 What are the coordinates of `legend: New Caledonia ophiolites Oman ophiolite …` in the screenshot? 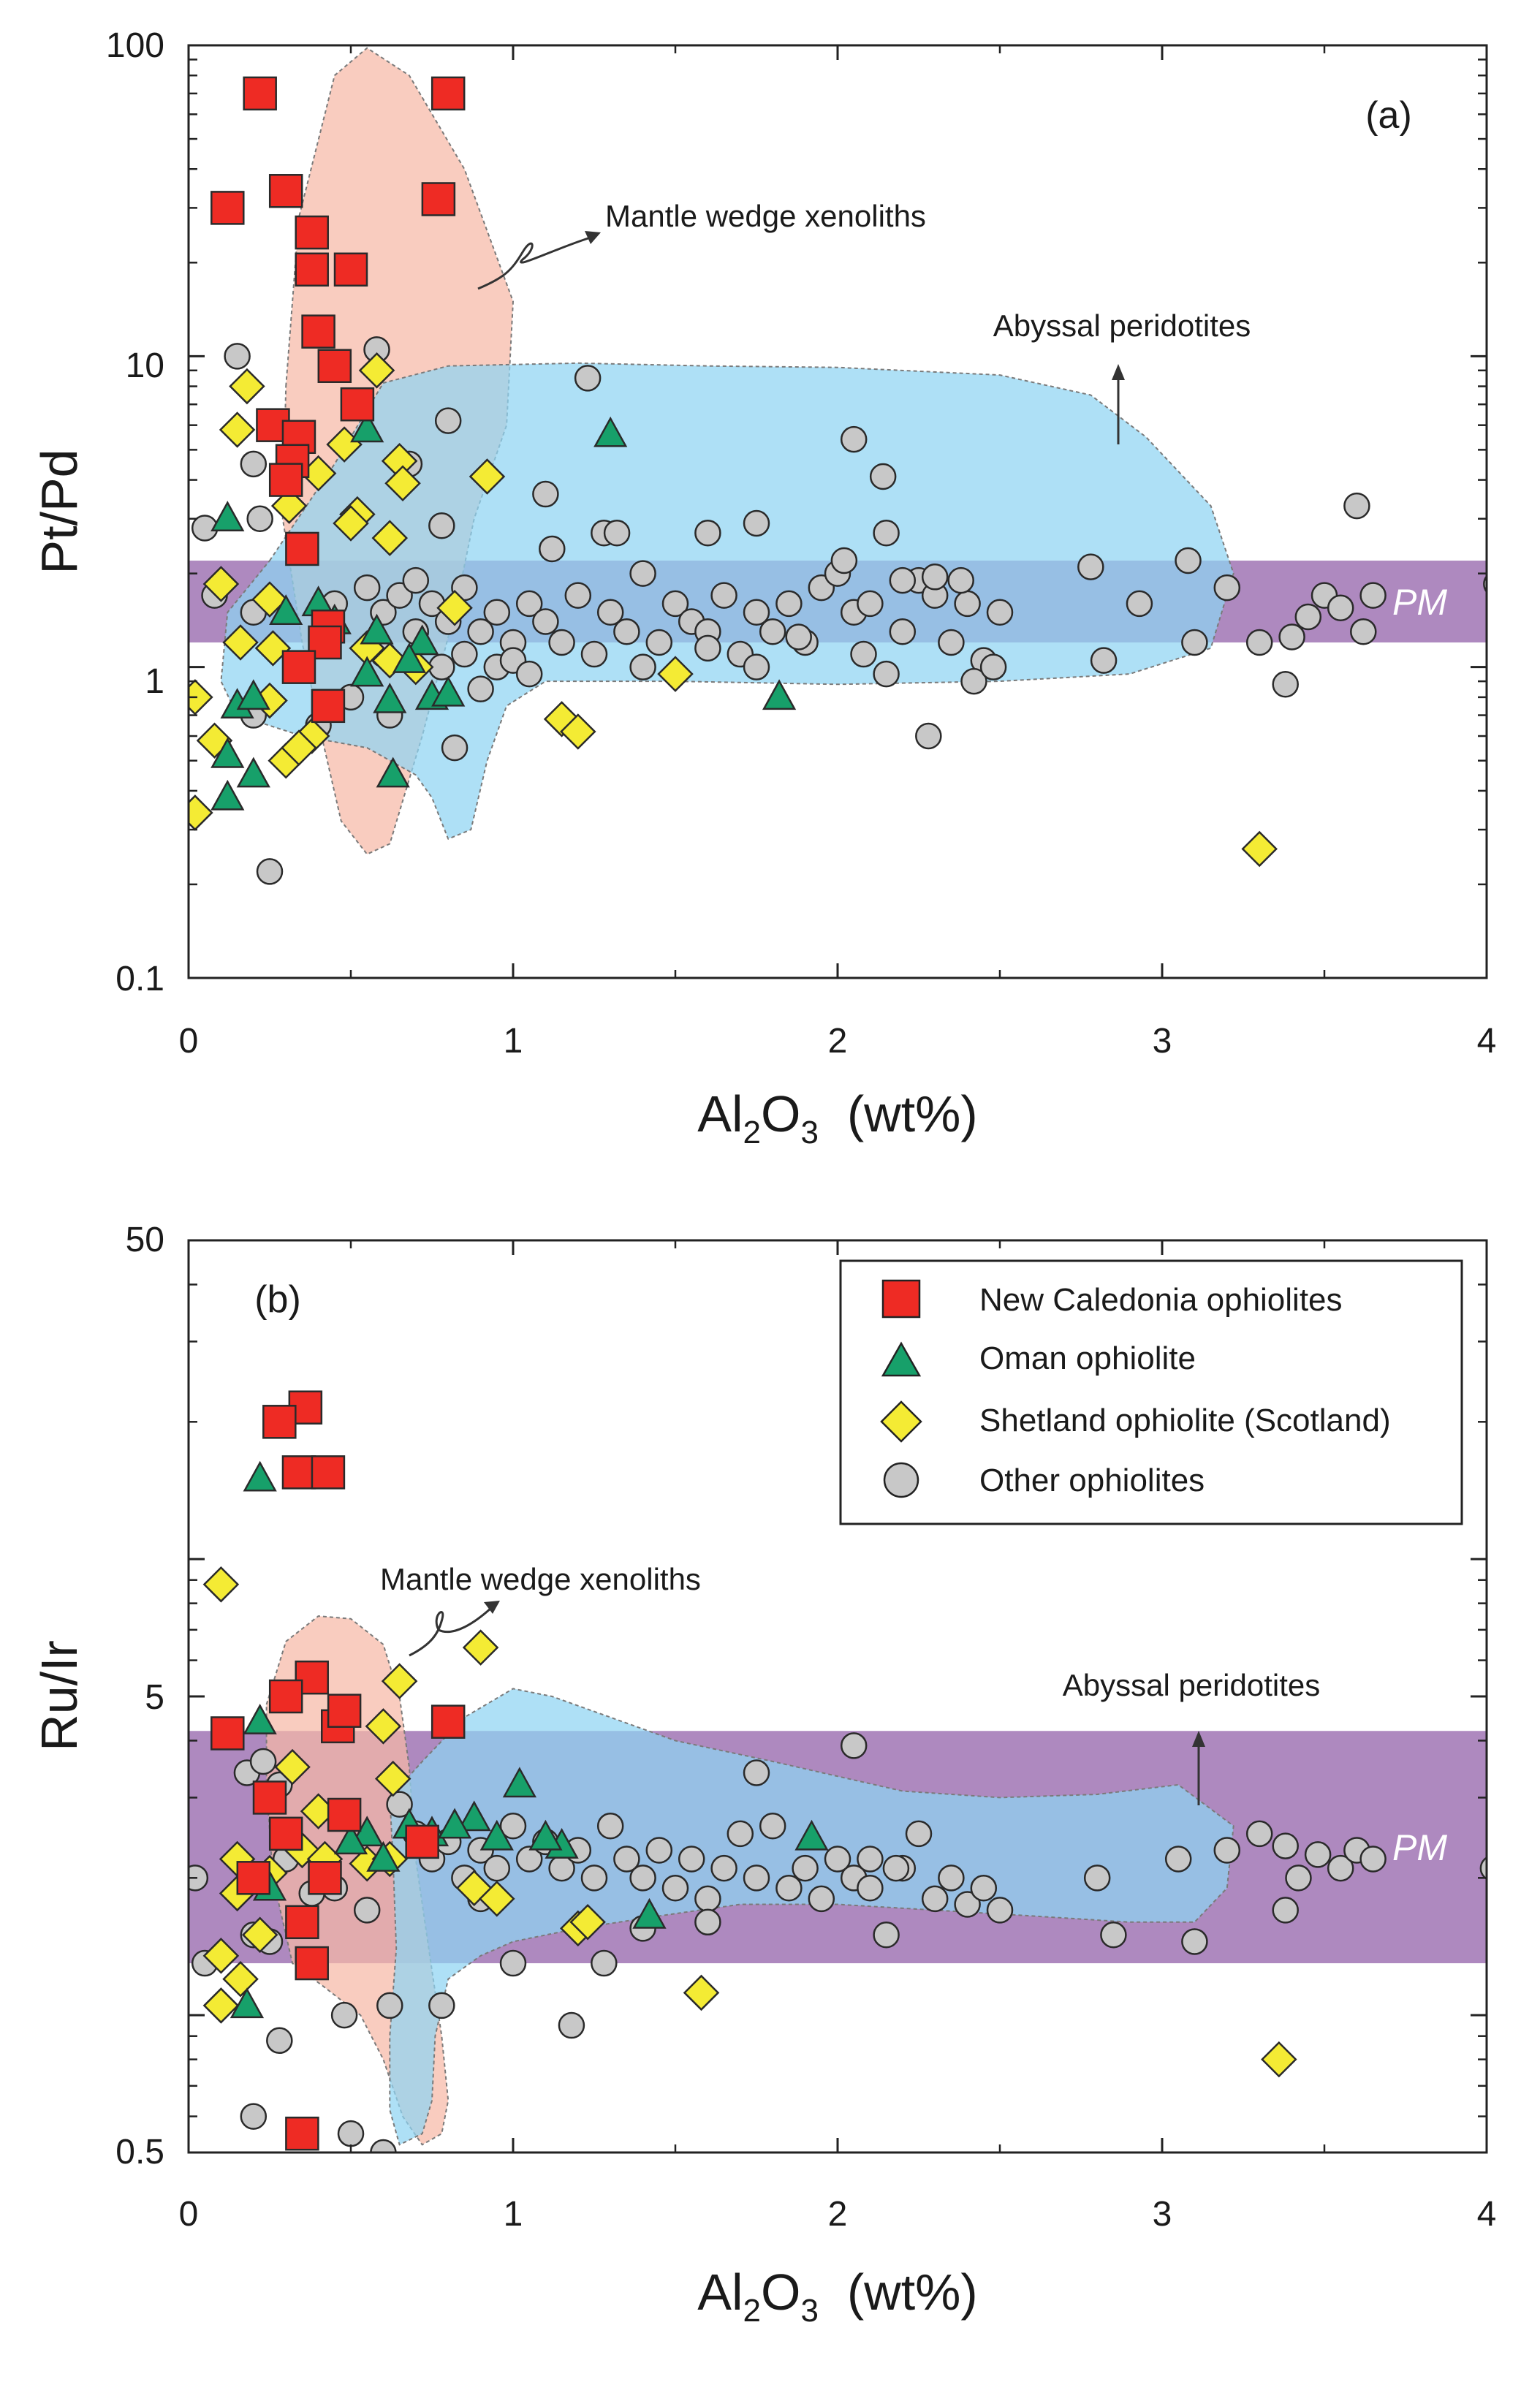 It's located at (1151, 1392).